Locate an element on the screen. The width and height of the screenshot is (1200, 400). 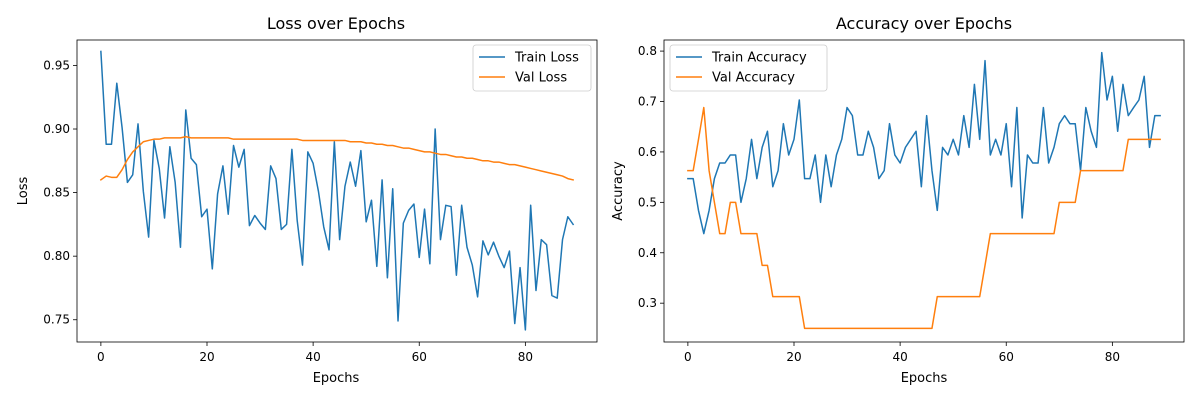
loss-chart-x-tick-label: 60 is located at coordinates (419, 357).